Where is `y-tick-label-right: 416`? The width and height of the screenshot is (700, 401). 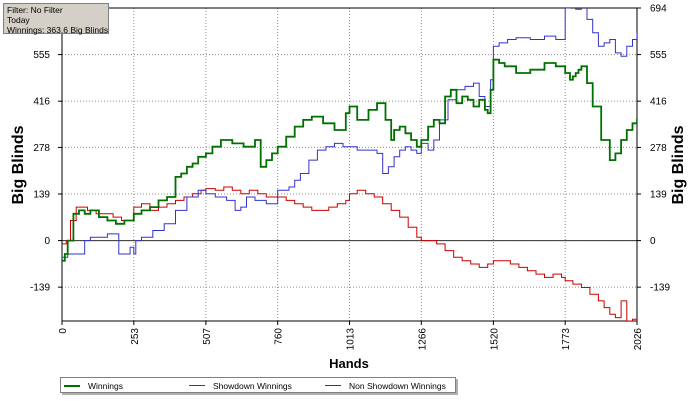 y-tick-label-right: 416 is located at coordinates (658, 102).